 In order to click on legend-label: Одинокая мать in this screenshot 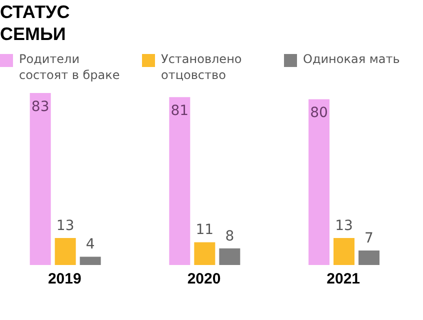, I will do `click(352, 59)`.